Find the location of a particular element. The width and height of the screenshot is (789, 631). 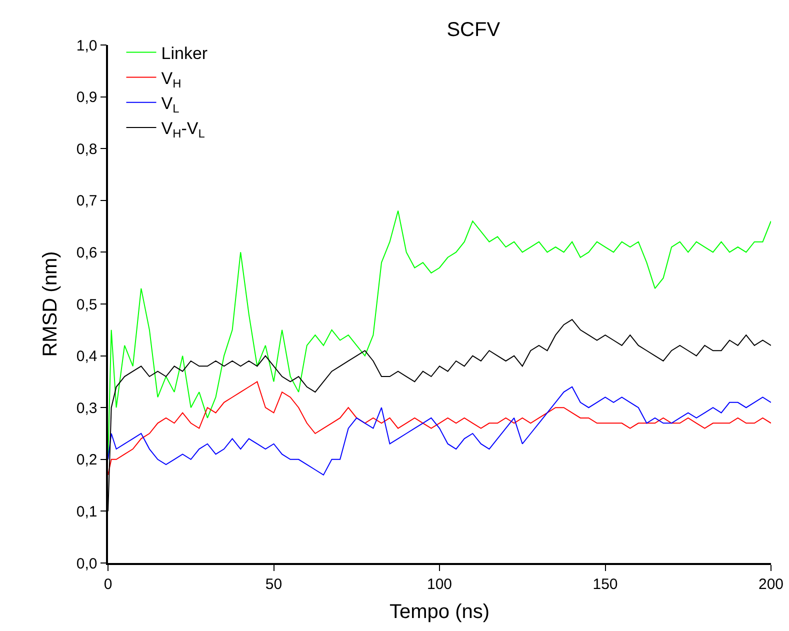

x-tick-label: 100 is located at coordinates (439, 584).